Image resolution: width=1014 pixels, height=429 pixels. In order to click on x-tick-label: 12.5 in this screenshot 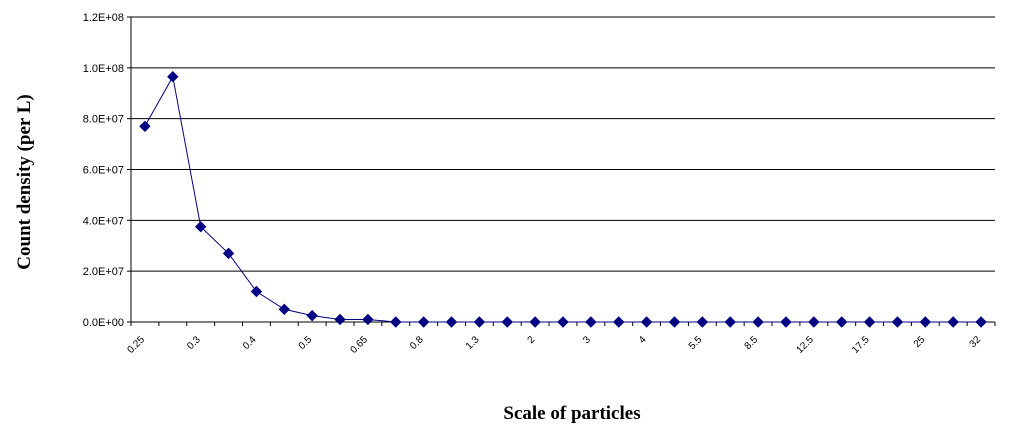, I will do `click(805, 345)`.